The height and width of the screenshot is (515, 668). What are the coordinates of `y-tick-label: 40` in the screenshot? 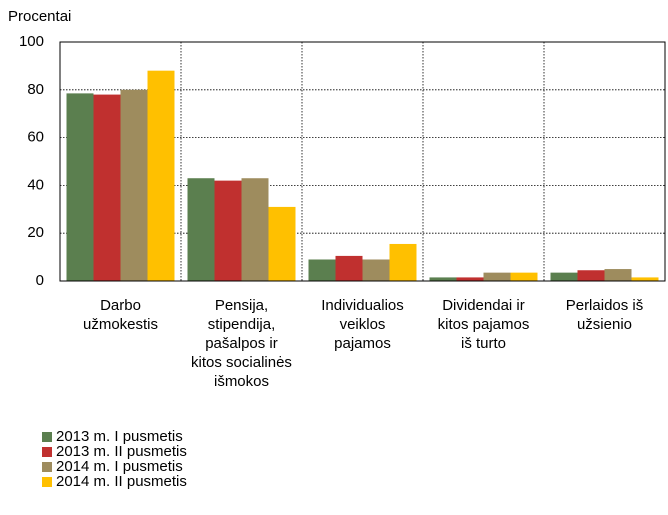 It's located at (35, 184).